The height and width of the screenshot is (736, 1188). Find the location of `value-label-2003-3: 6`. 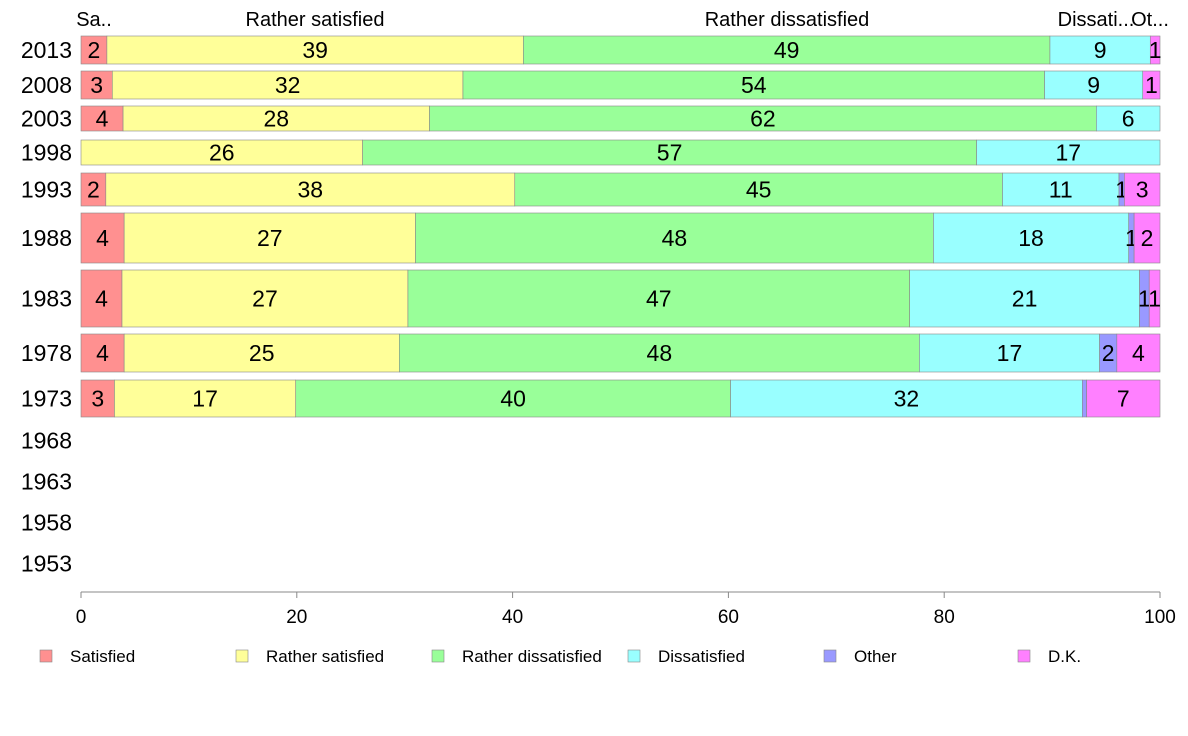

value-label-2003-3: 6 is located at coordinates (1128, 119).